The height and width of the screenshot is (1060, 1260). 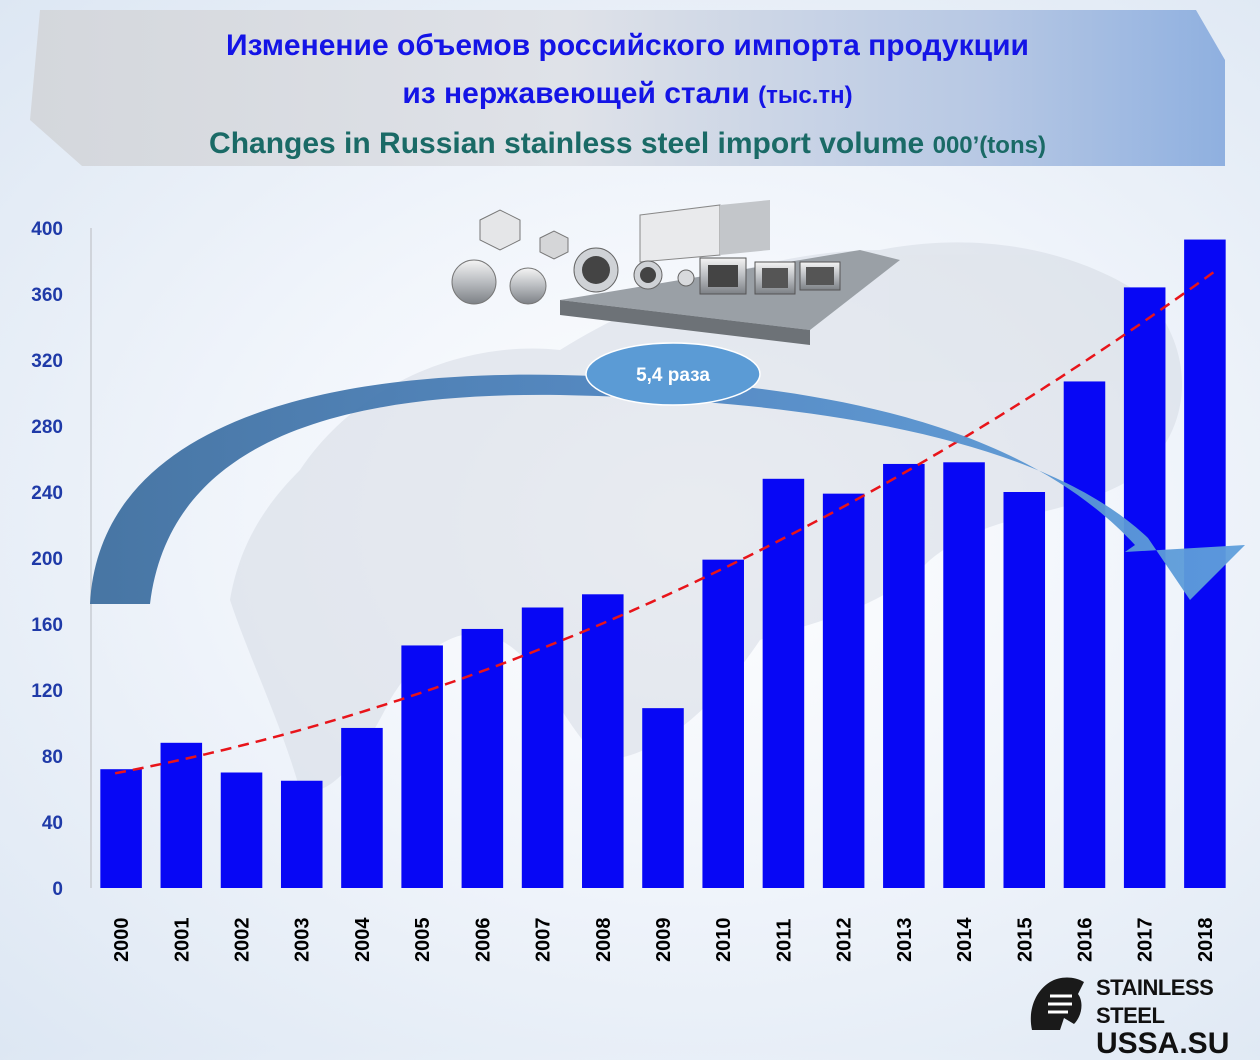 What do you see at coordinates (241, 830) in the screenshot?
I see `bar-2002` at bounding box center [241, 830].